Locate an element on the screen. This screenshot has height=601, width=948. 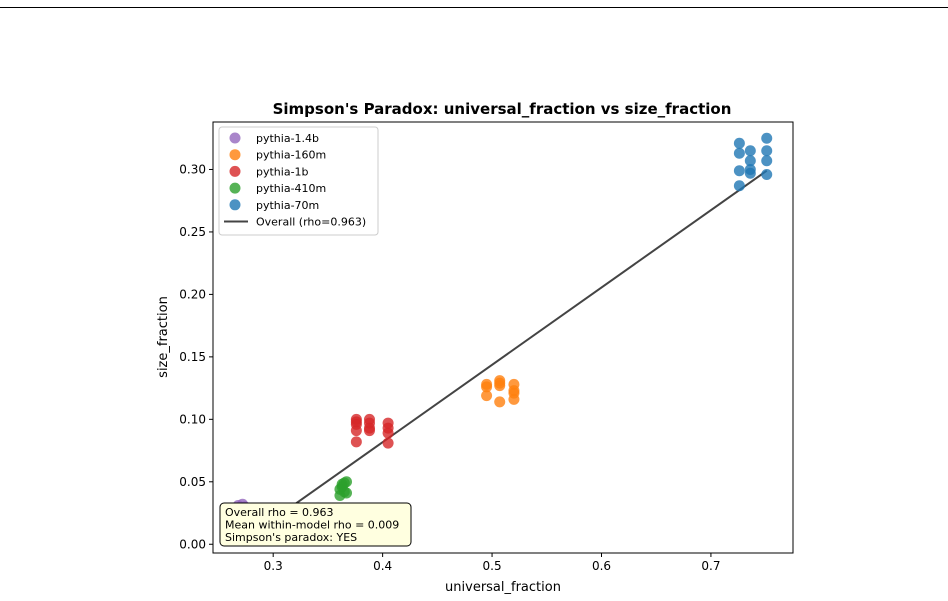
y-tick-label: 0.05 is located at coordinates (192, 482).